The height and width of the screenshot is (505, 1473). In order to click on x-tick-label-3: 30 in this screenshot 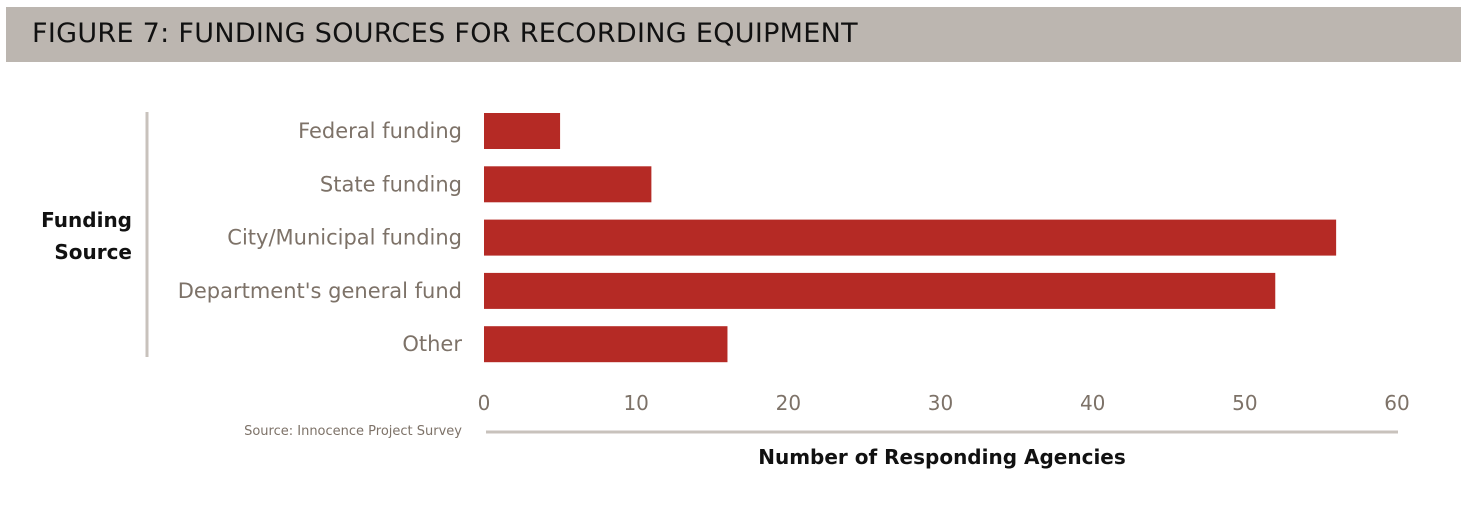, I will do `click(940, 403)`.